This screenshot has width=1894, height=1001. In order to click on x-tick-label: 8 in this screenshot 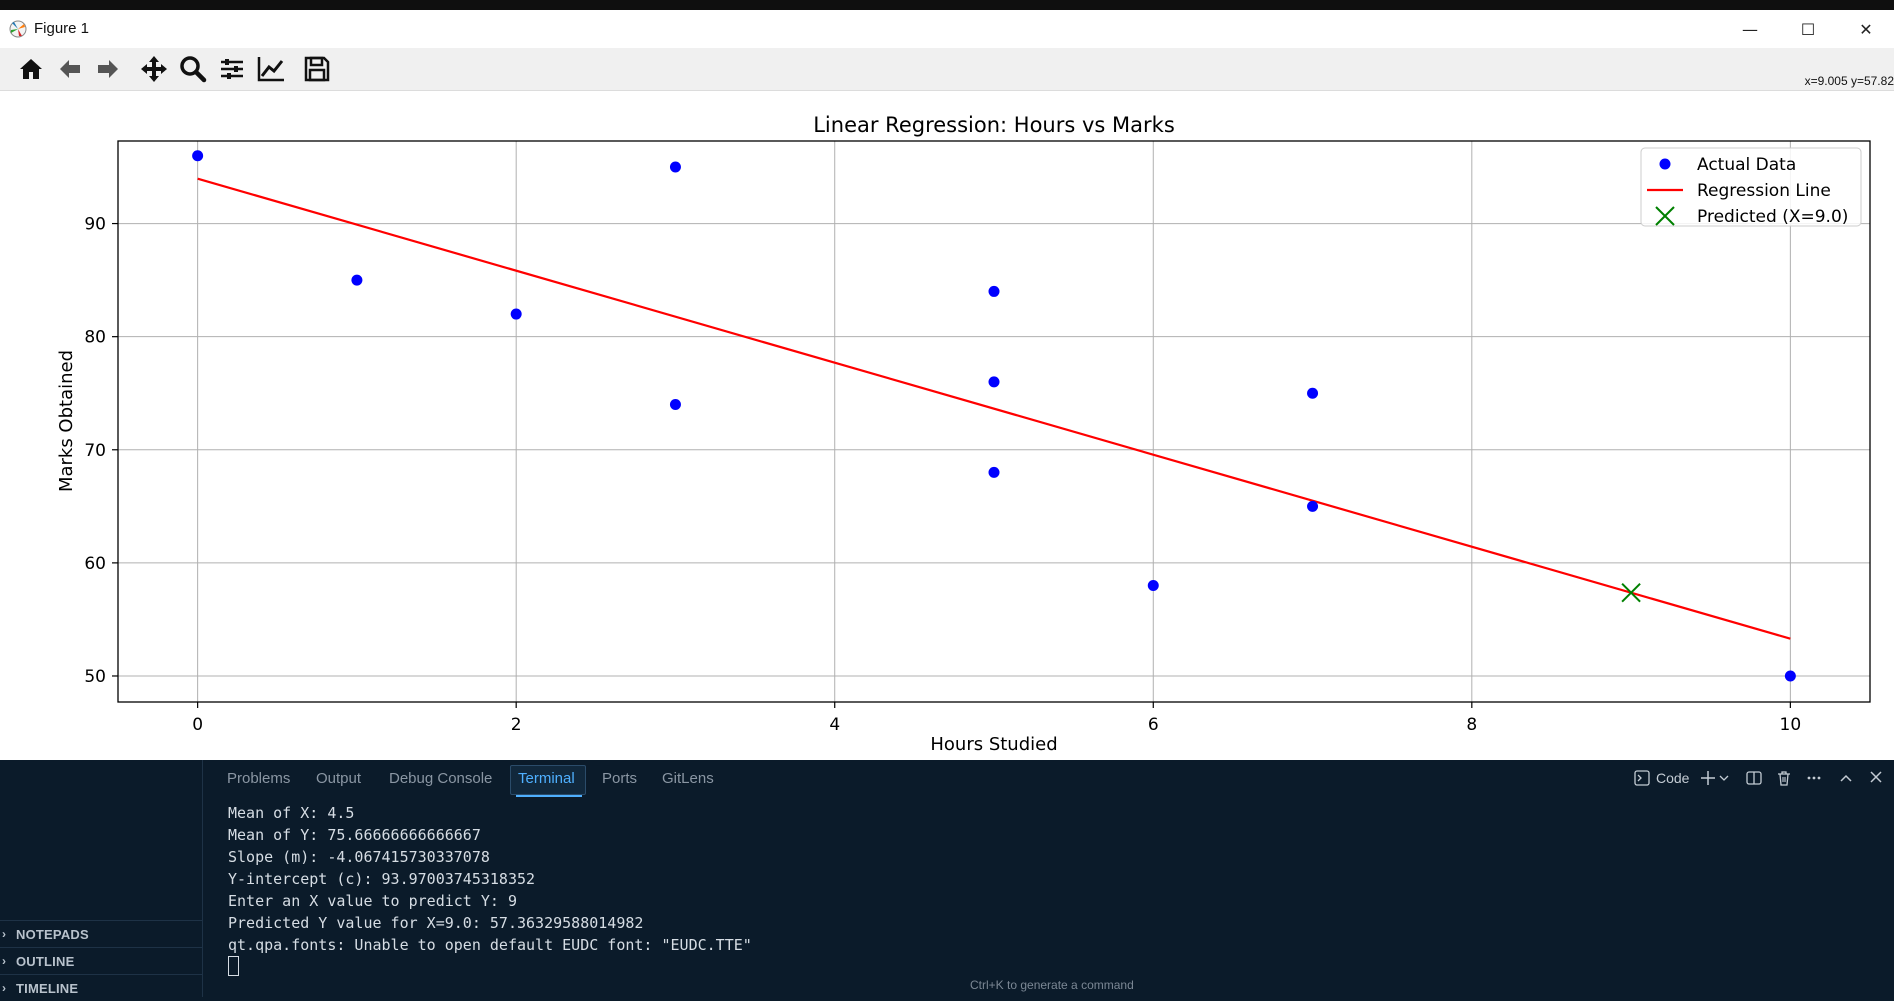, I will do `click(1471, 725)`.